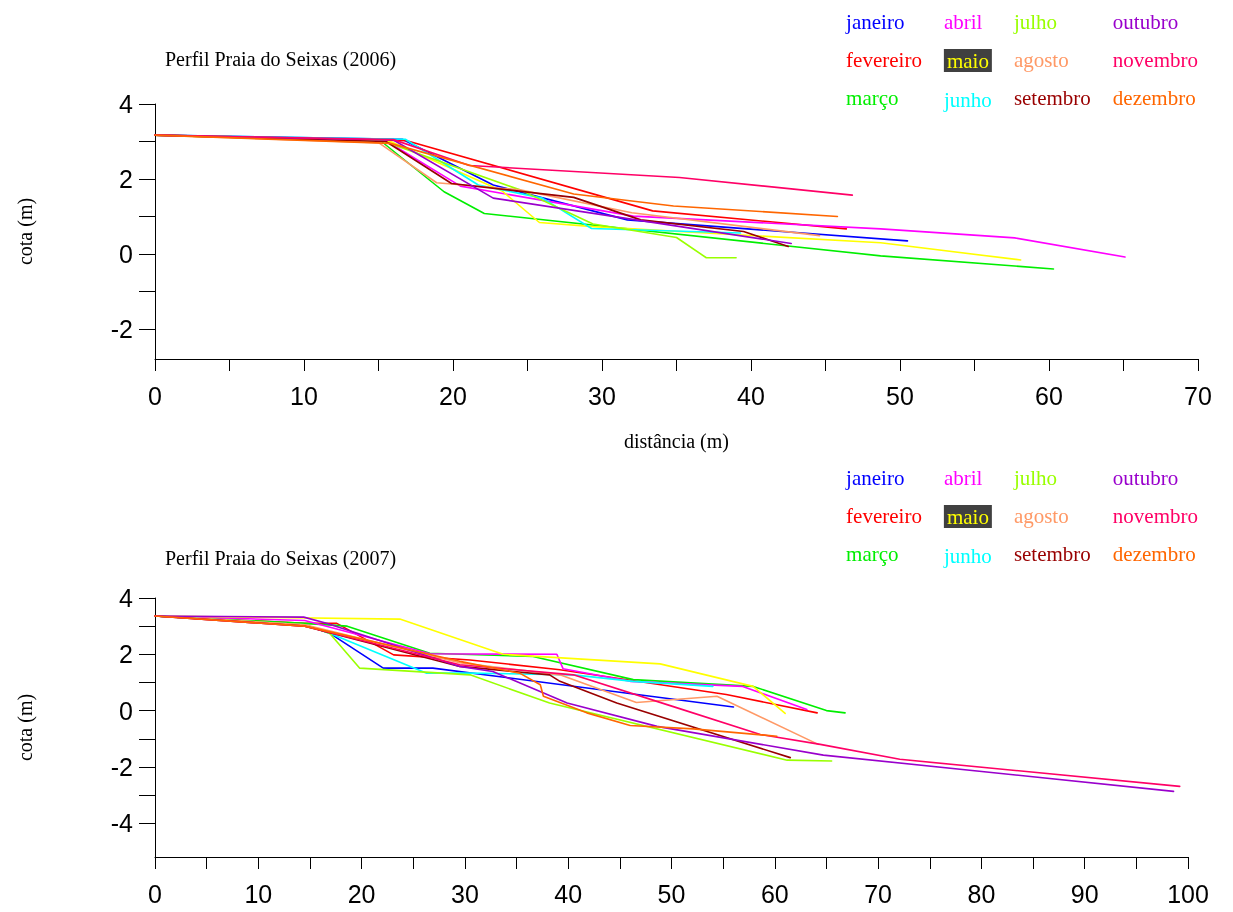  I want to click on y-tick-label: -4, so click(122, 823).